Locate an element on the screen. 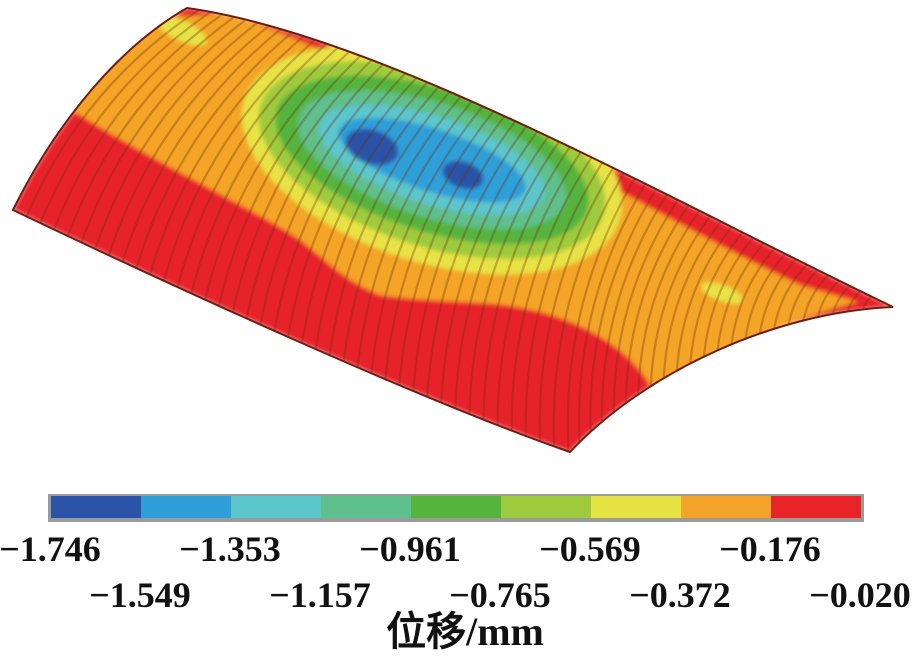 This screenshot has height=659, width=913. legend-tick: −0.372 is located at coordinates (680, 595).